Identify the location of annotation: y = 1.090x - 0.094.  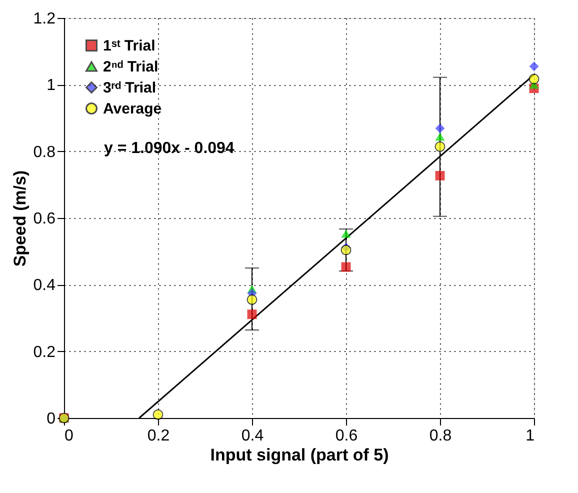
(169, 148).